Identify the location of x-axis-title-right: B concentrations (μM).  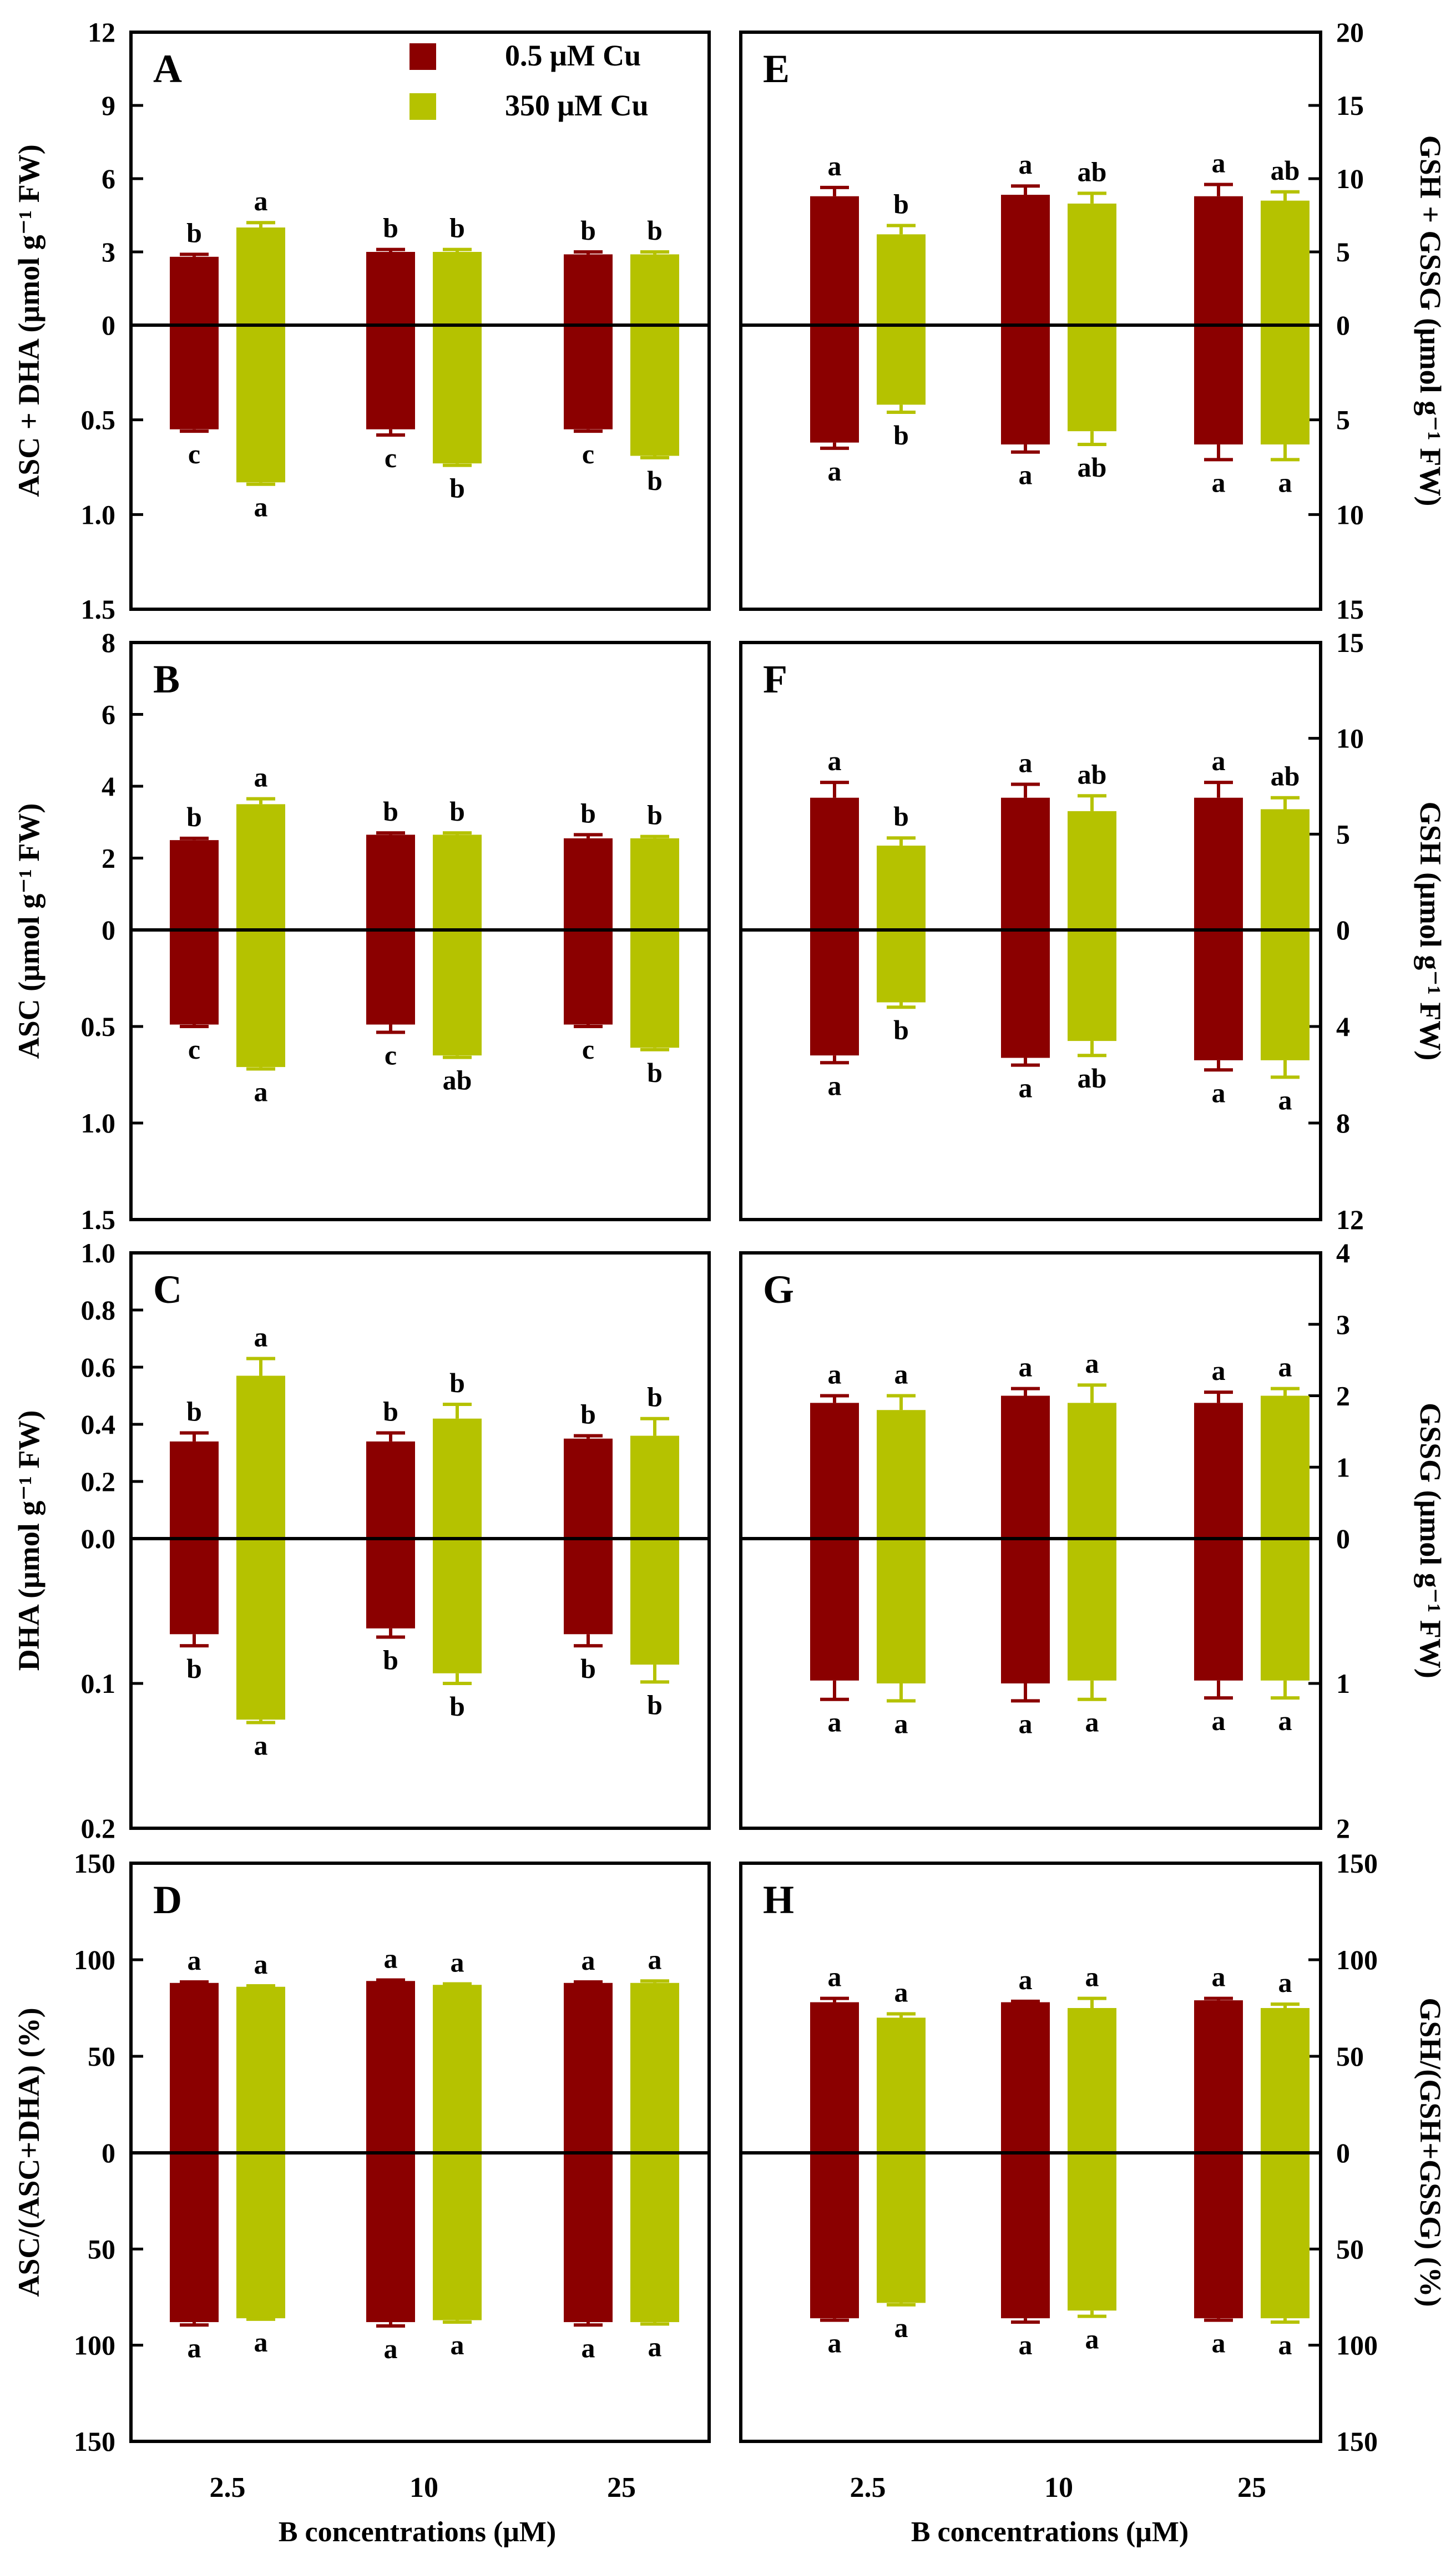
(1050, 2532).